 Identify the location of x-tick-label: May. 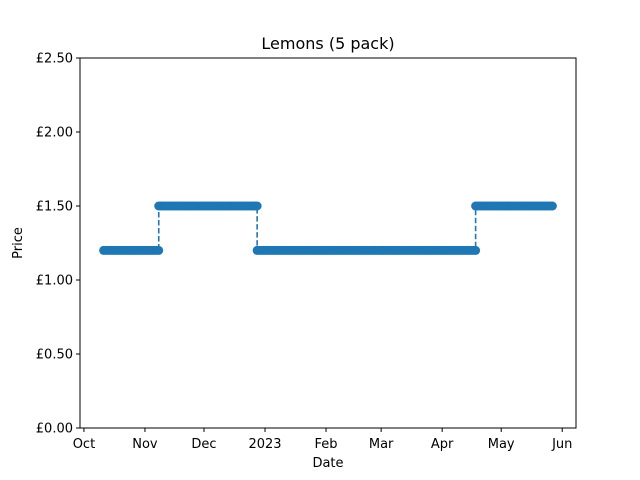
(501, 444).